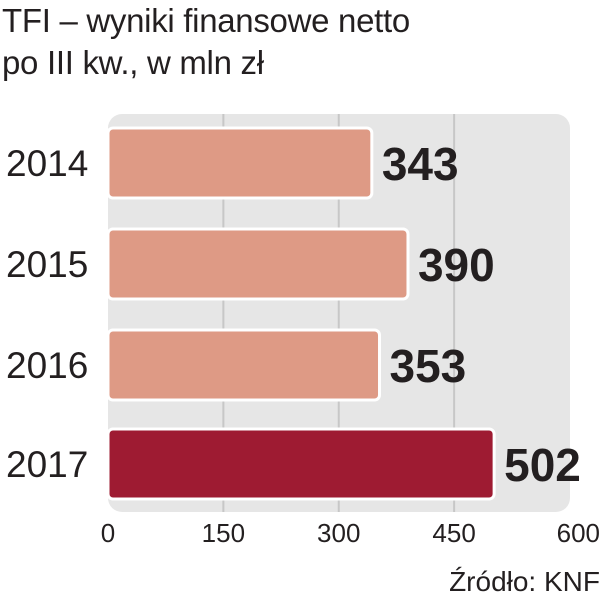  Describe the element at coordinates (453, 533) in the screenshot. I see `x-tick-label: 450` at that location.